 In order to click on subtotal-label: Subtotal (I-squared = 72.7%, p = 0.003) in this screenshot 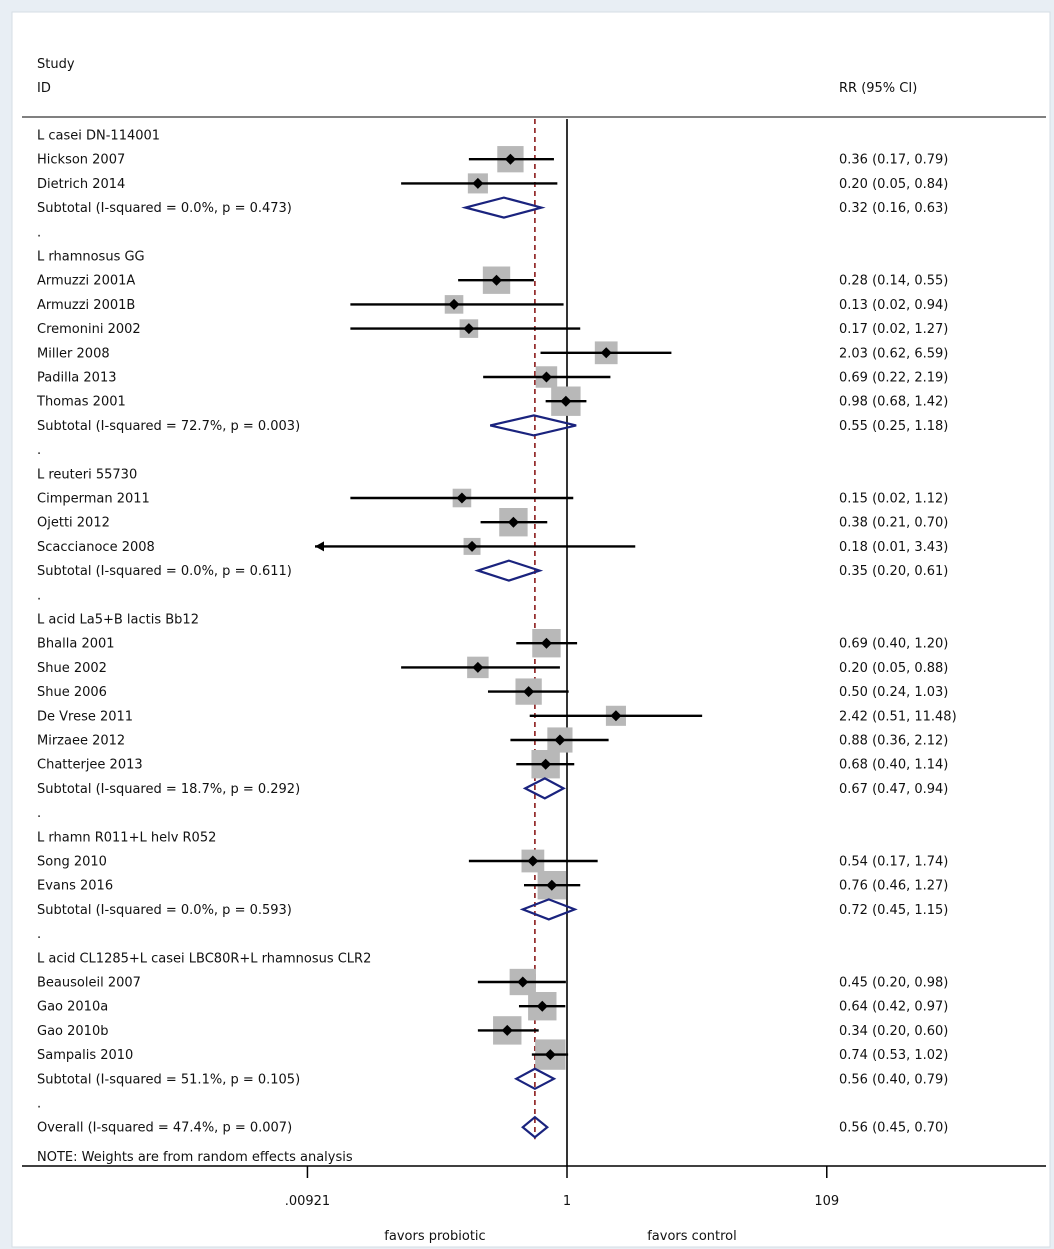, I will do `click(168, 426)`.